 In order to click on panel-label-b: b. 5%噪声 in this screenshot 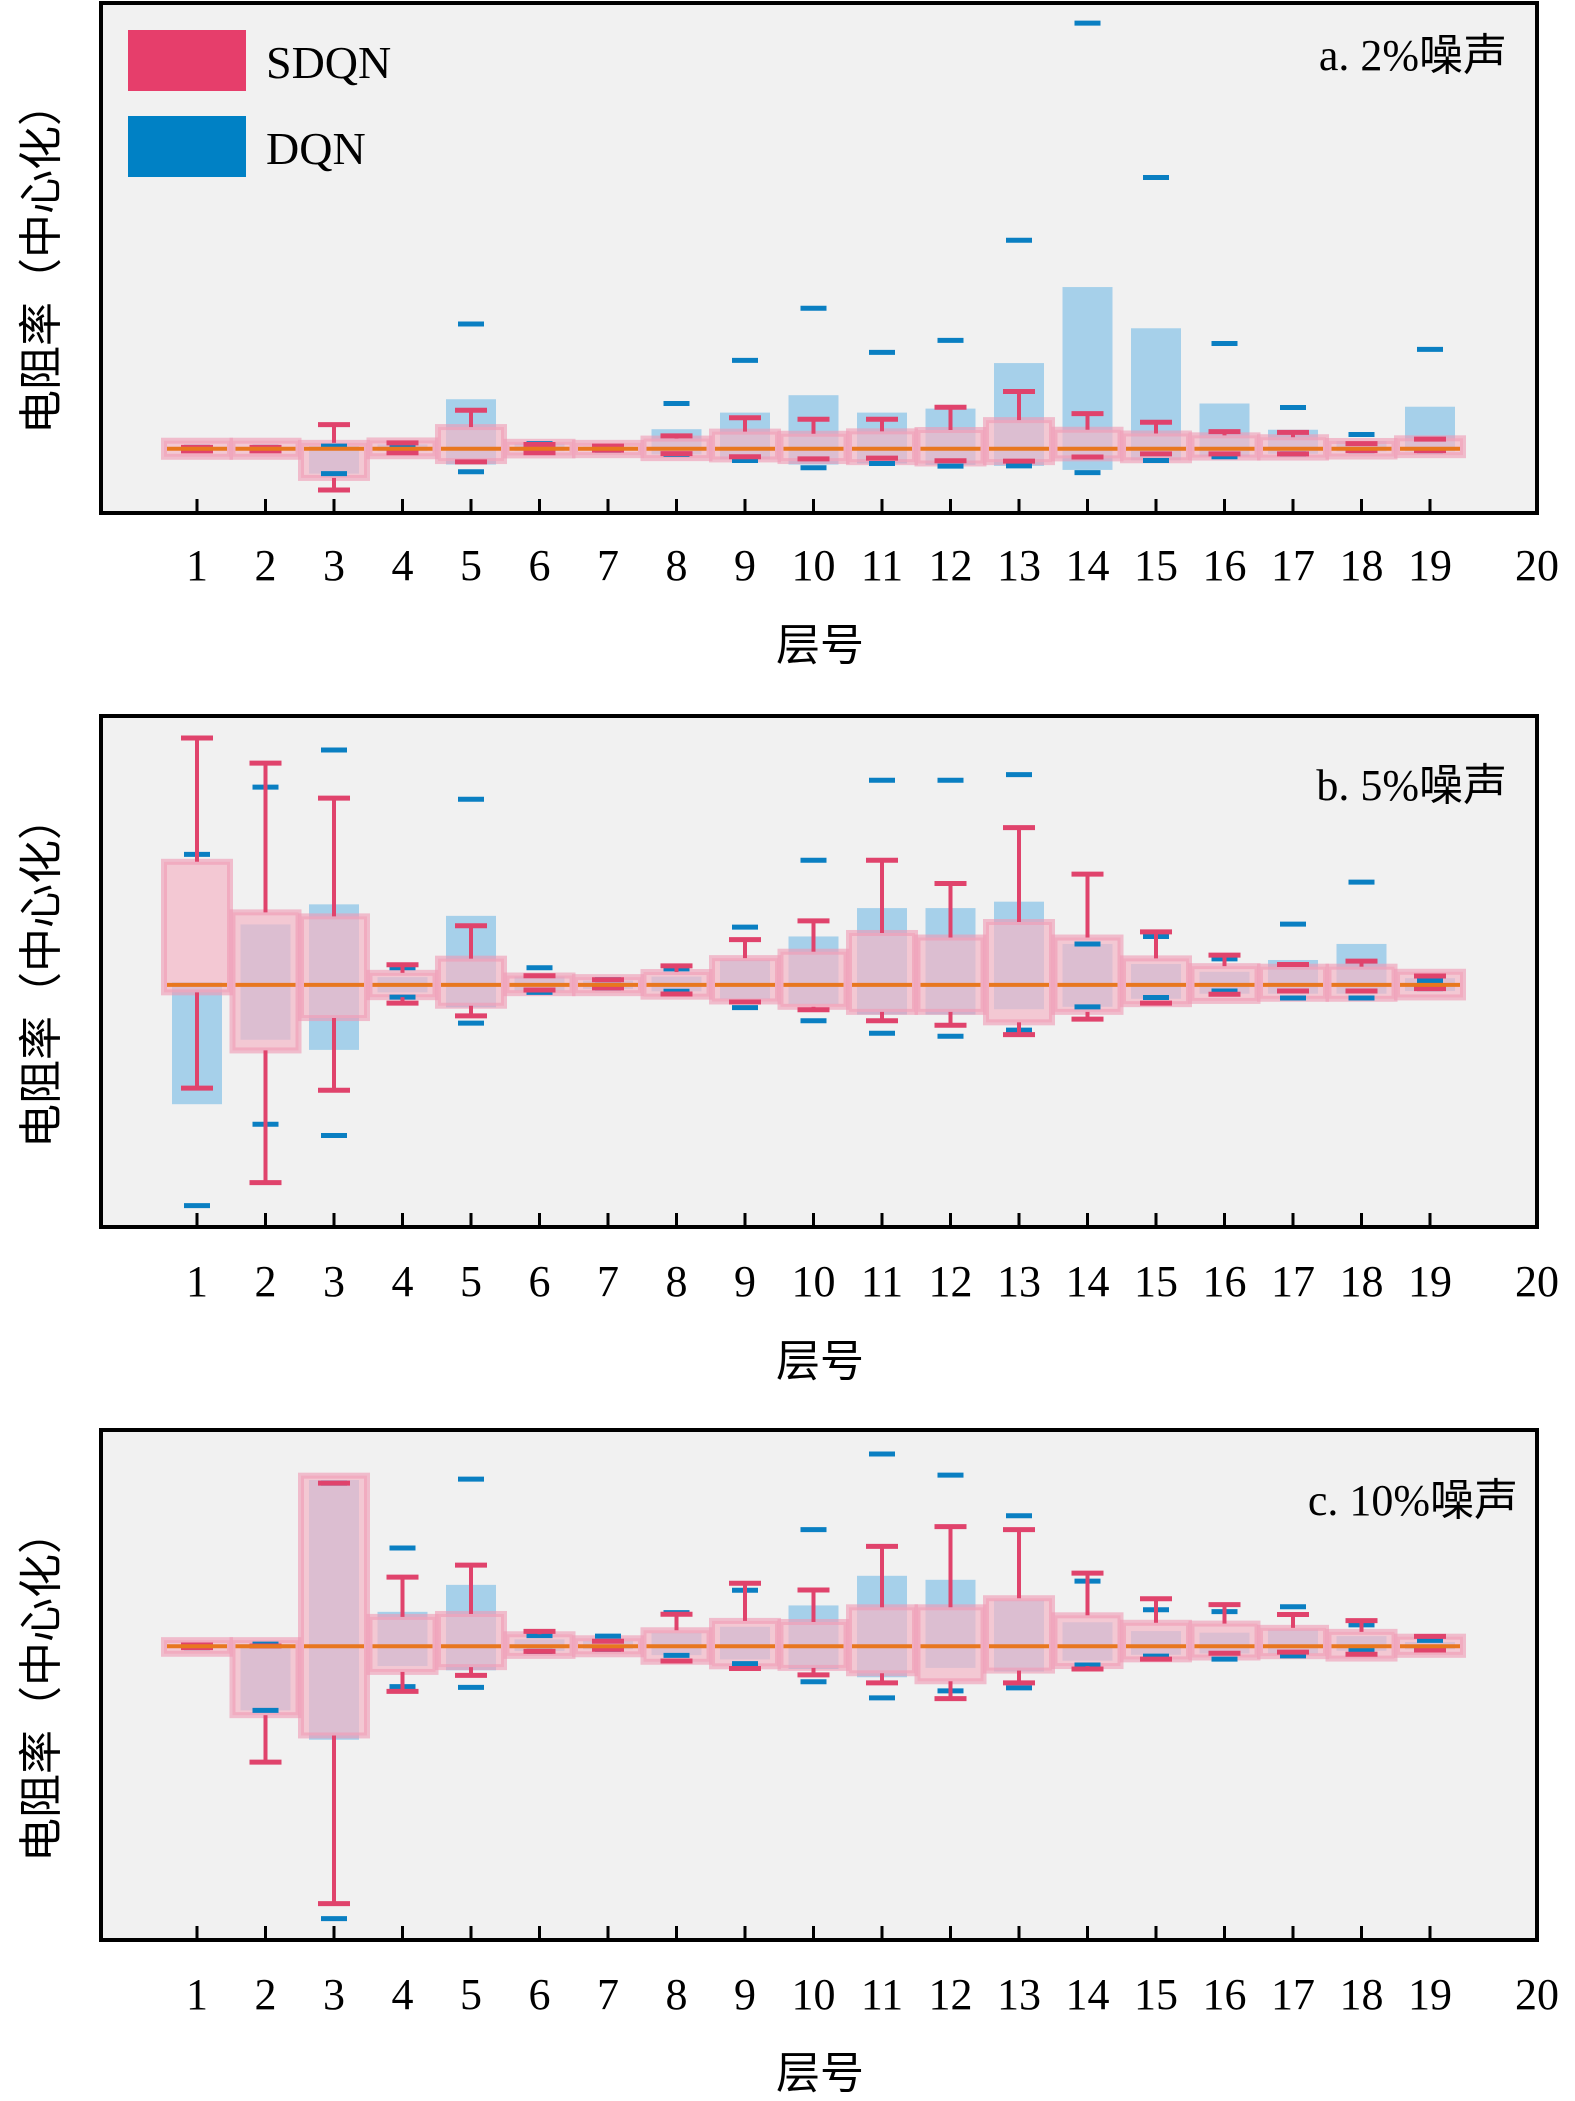, I will do `click(1411, 785)`.